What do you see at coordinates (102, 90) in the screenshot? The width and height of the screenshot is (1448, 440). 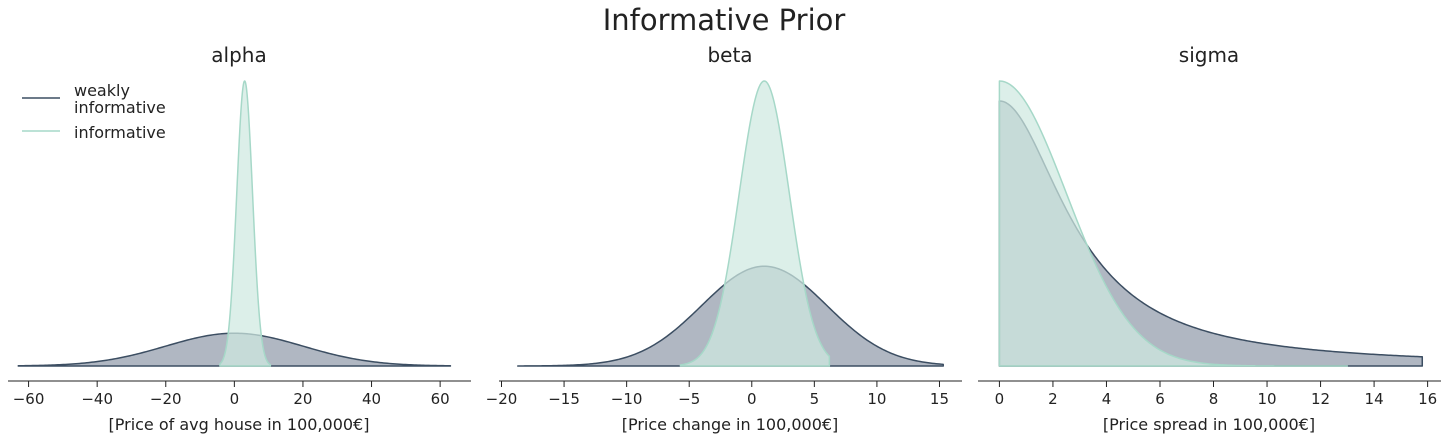 I see `legend-label-weakly-line1: weakly` at bounding box center [102, 90].